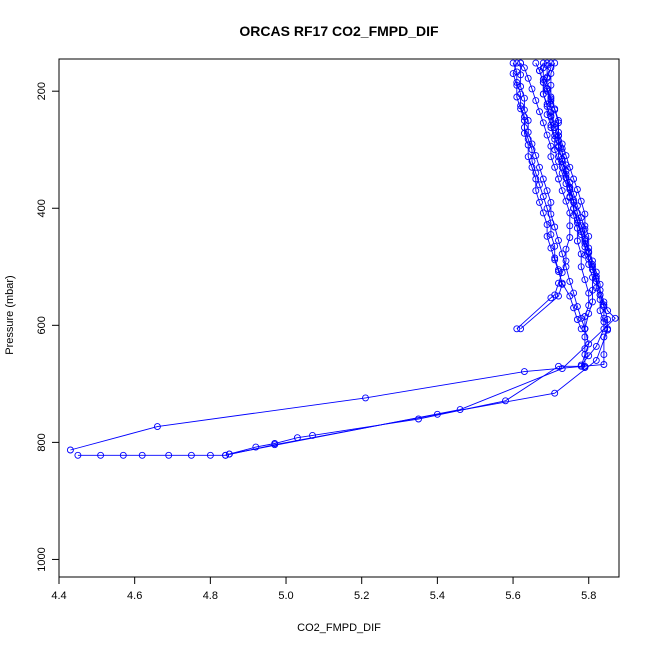 The height and width of the screenshot is (650, 650). I want to click on x-tick-label: 5.8, so click(588, 596).